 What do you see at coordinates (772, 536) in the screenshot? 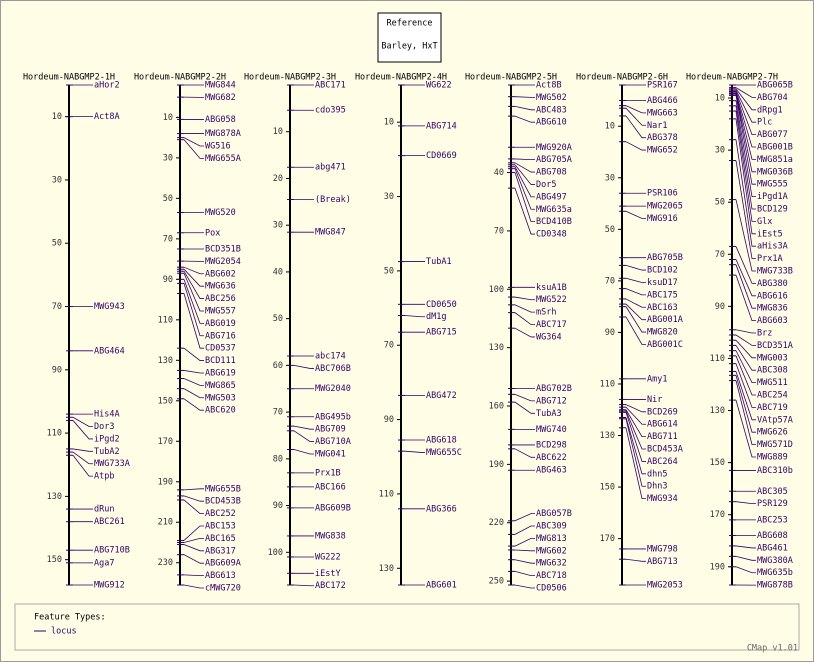
I see `feature-label: ABG608` at bounding box center [772, 536].